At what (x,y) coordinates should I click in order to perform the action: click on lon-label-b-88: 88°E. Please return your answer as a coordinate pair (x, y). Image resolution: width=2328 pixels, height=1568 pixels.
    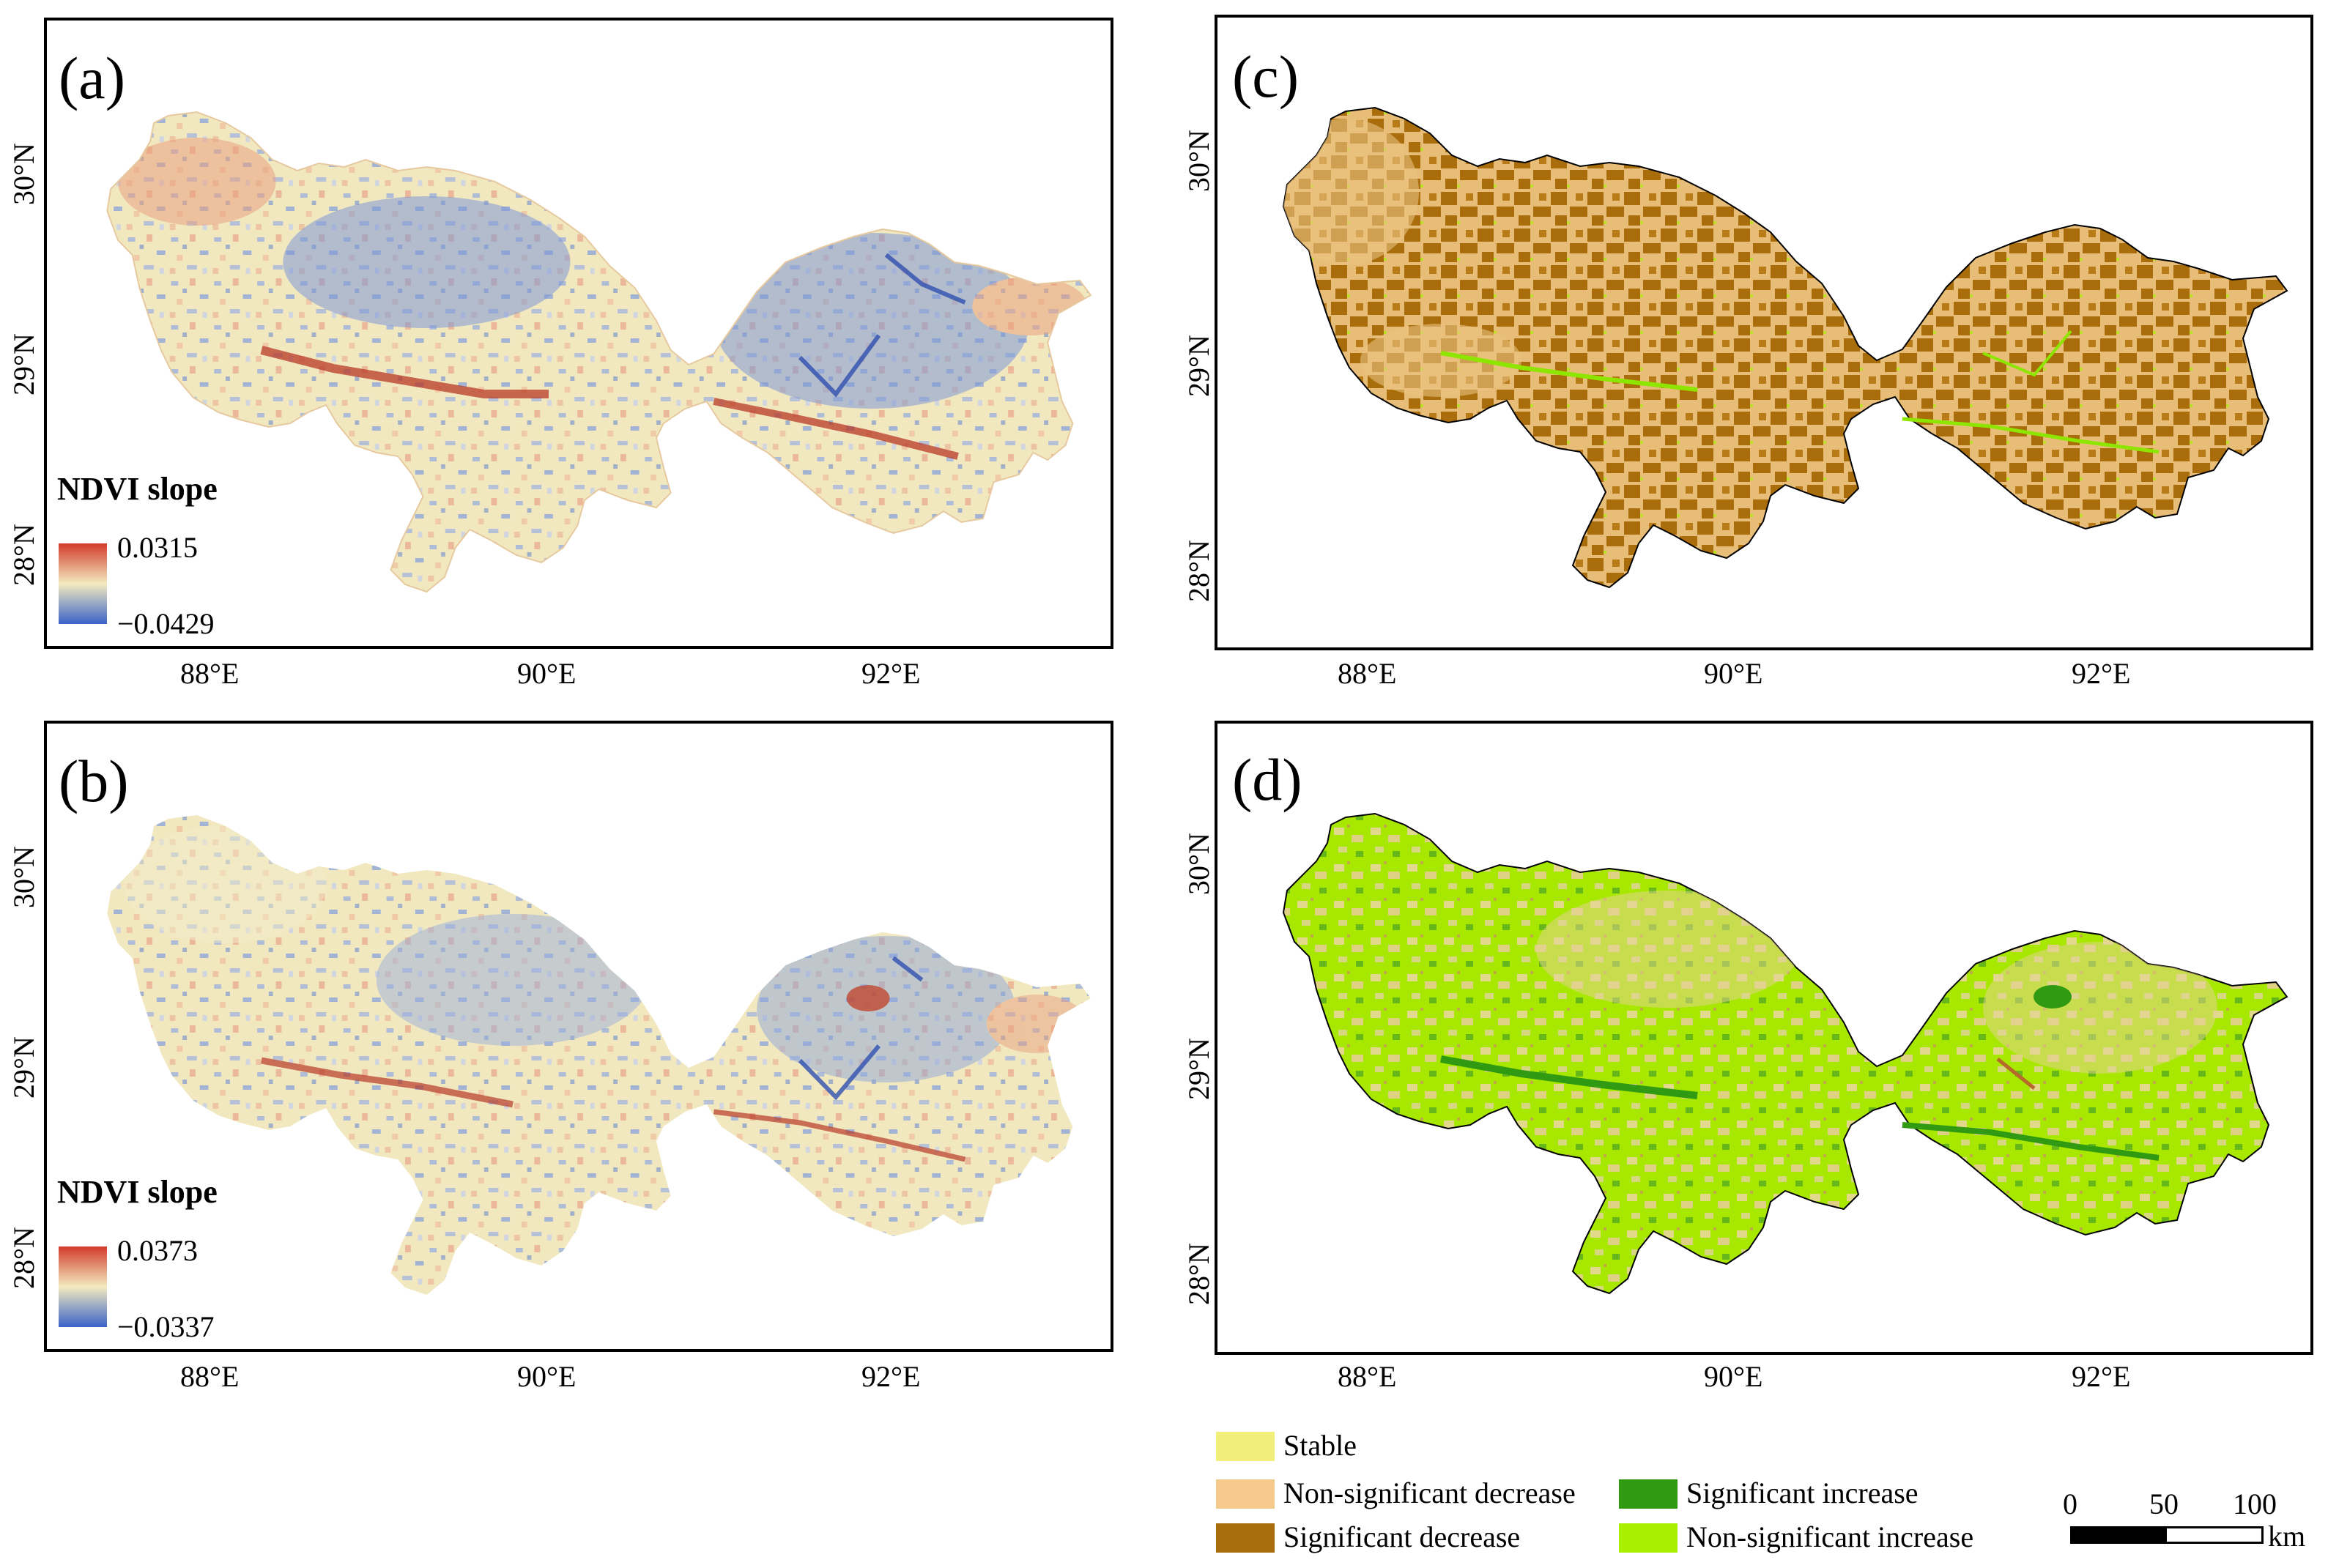
    Looking at the image, I should click on (210, 1376).